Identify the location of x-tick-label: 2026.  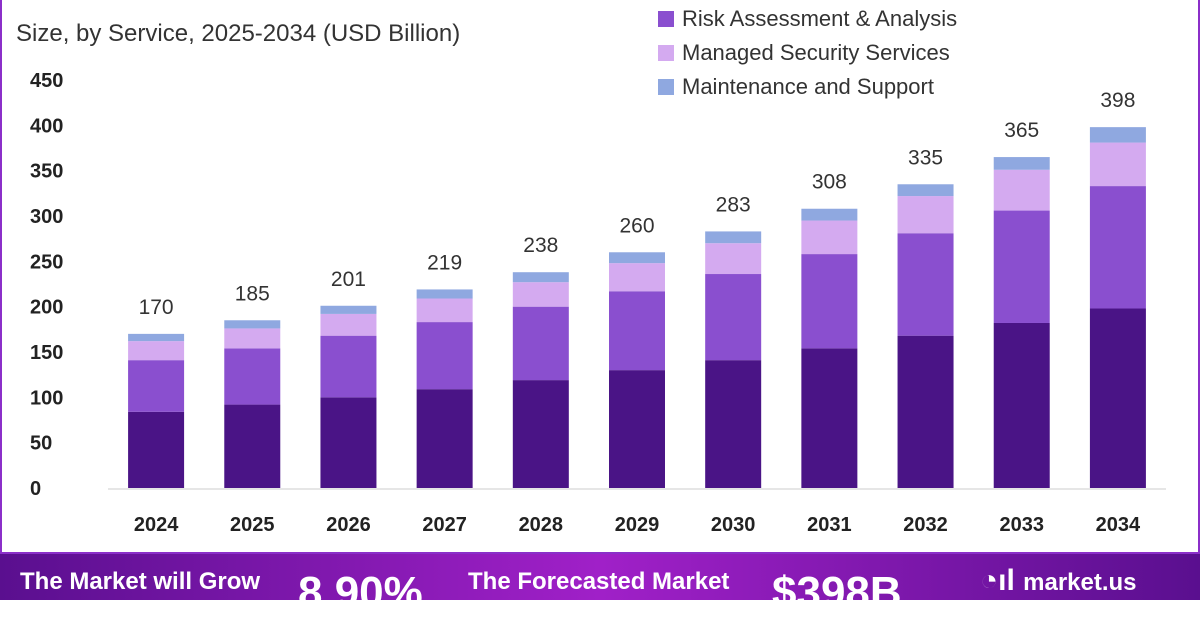
(348, 525).